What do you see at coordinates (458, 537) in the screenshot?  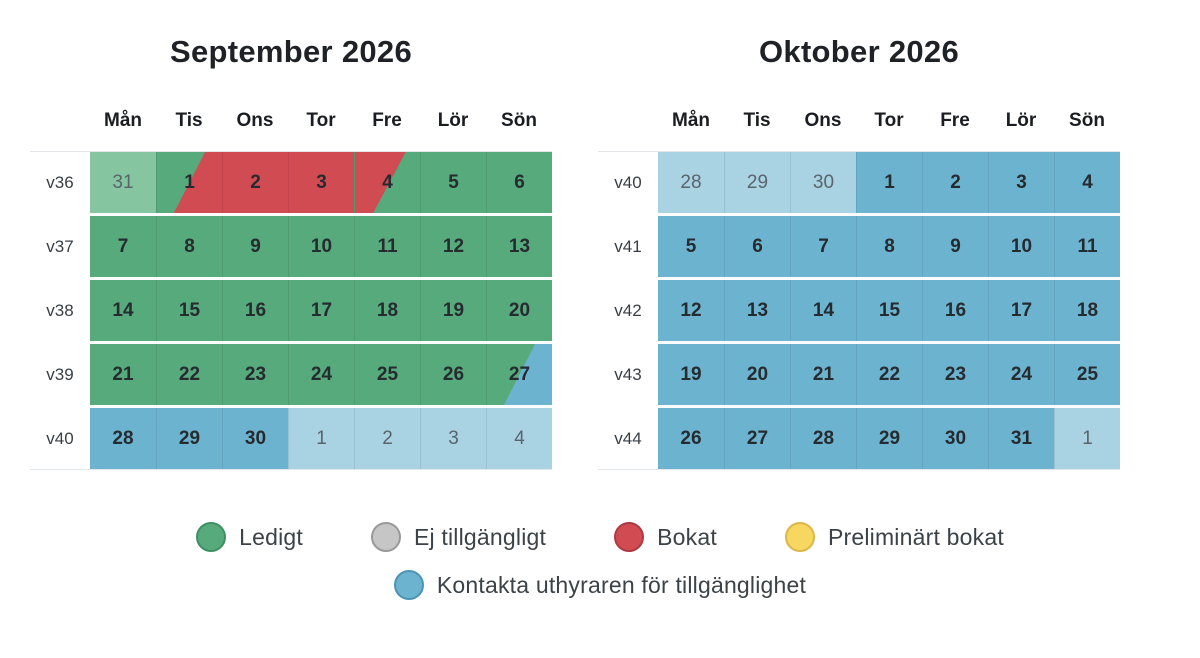 I see `legend-item-unavailable: Ej tillgängligt` at bounding box center [458, 537].